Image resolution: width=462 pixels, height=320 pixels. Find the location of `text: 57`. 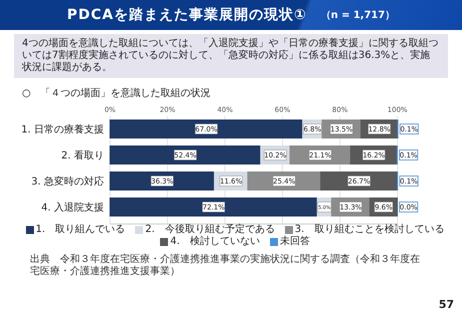

text: 57 is located at coordinates (446, 304).